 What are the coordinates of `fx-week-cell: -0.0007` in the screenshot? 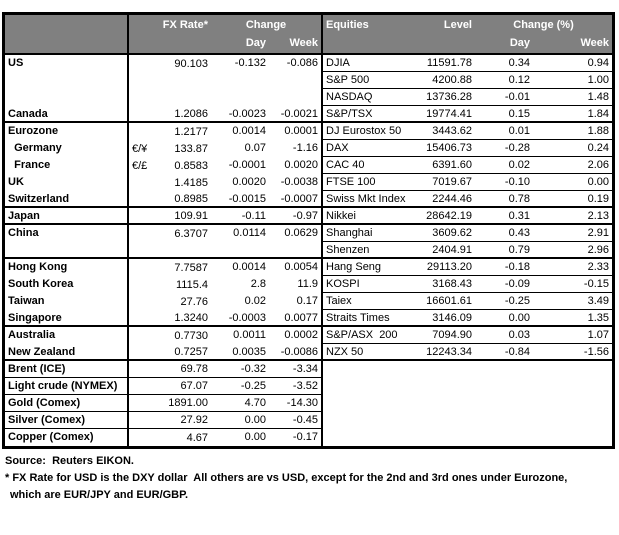 It's located at (296, 199).